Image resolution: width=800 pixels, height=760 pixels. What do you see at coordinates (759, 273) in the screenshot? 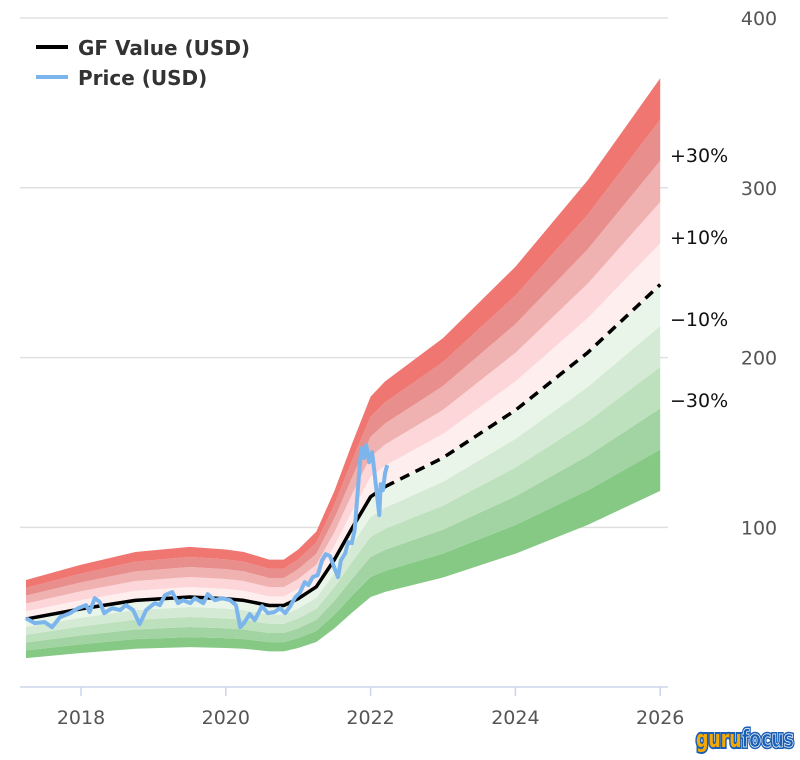
I see `y-axis-labels: 100 200 300 400` at bounding box center [759, 273].